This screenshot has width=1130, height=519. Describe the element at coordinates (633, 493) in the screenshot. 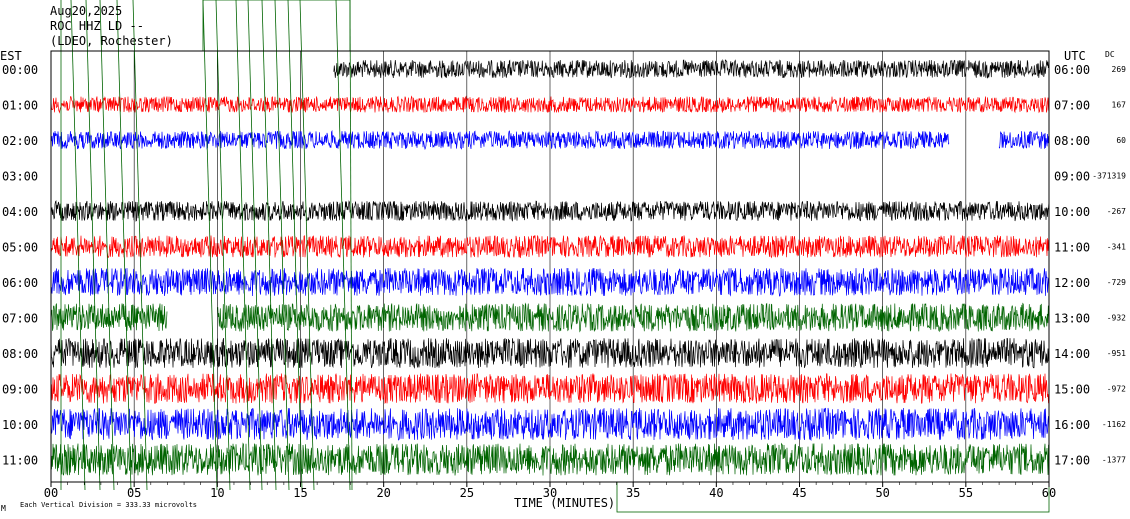

I see `x-tick-label: 35` at that location.